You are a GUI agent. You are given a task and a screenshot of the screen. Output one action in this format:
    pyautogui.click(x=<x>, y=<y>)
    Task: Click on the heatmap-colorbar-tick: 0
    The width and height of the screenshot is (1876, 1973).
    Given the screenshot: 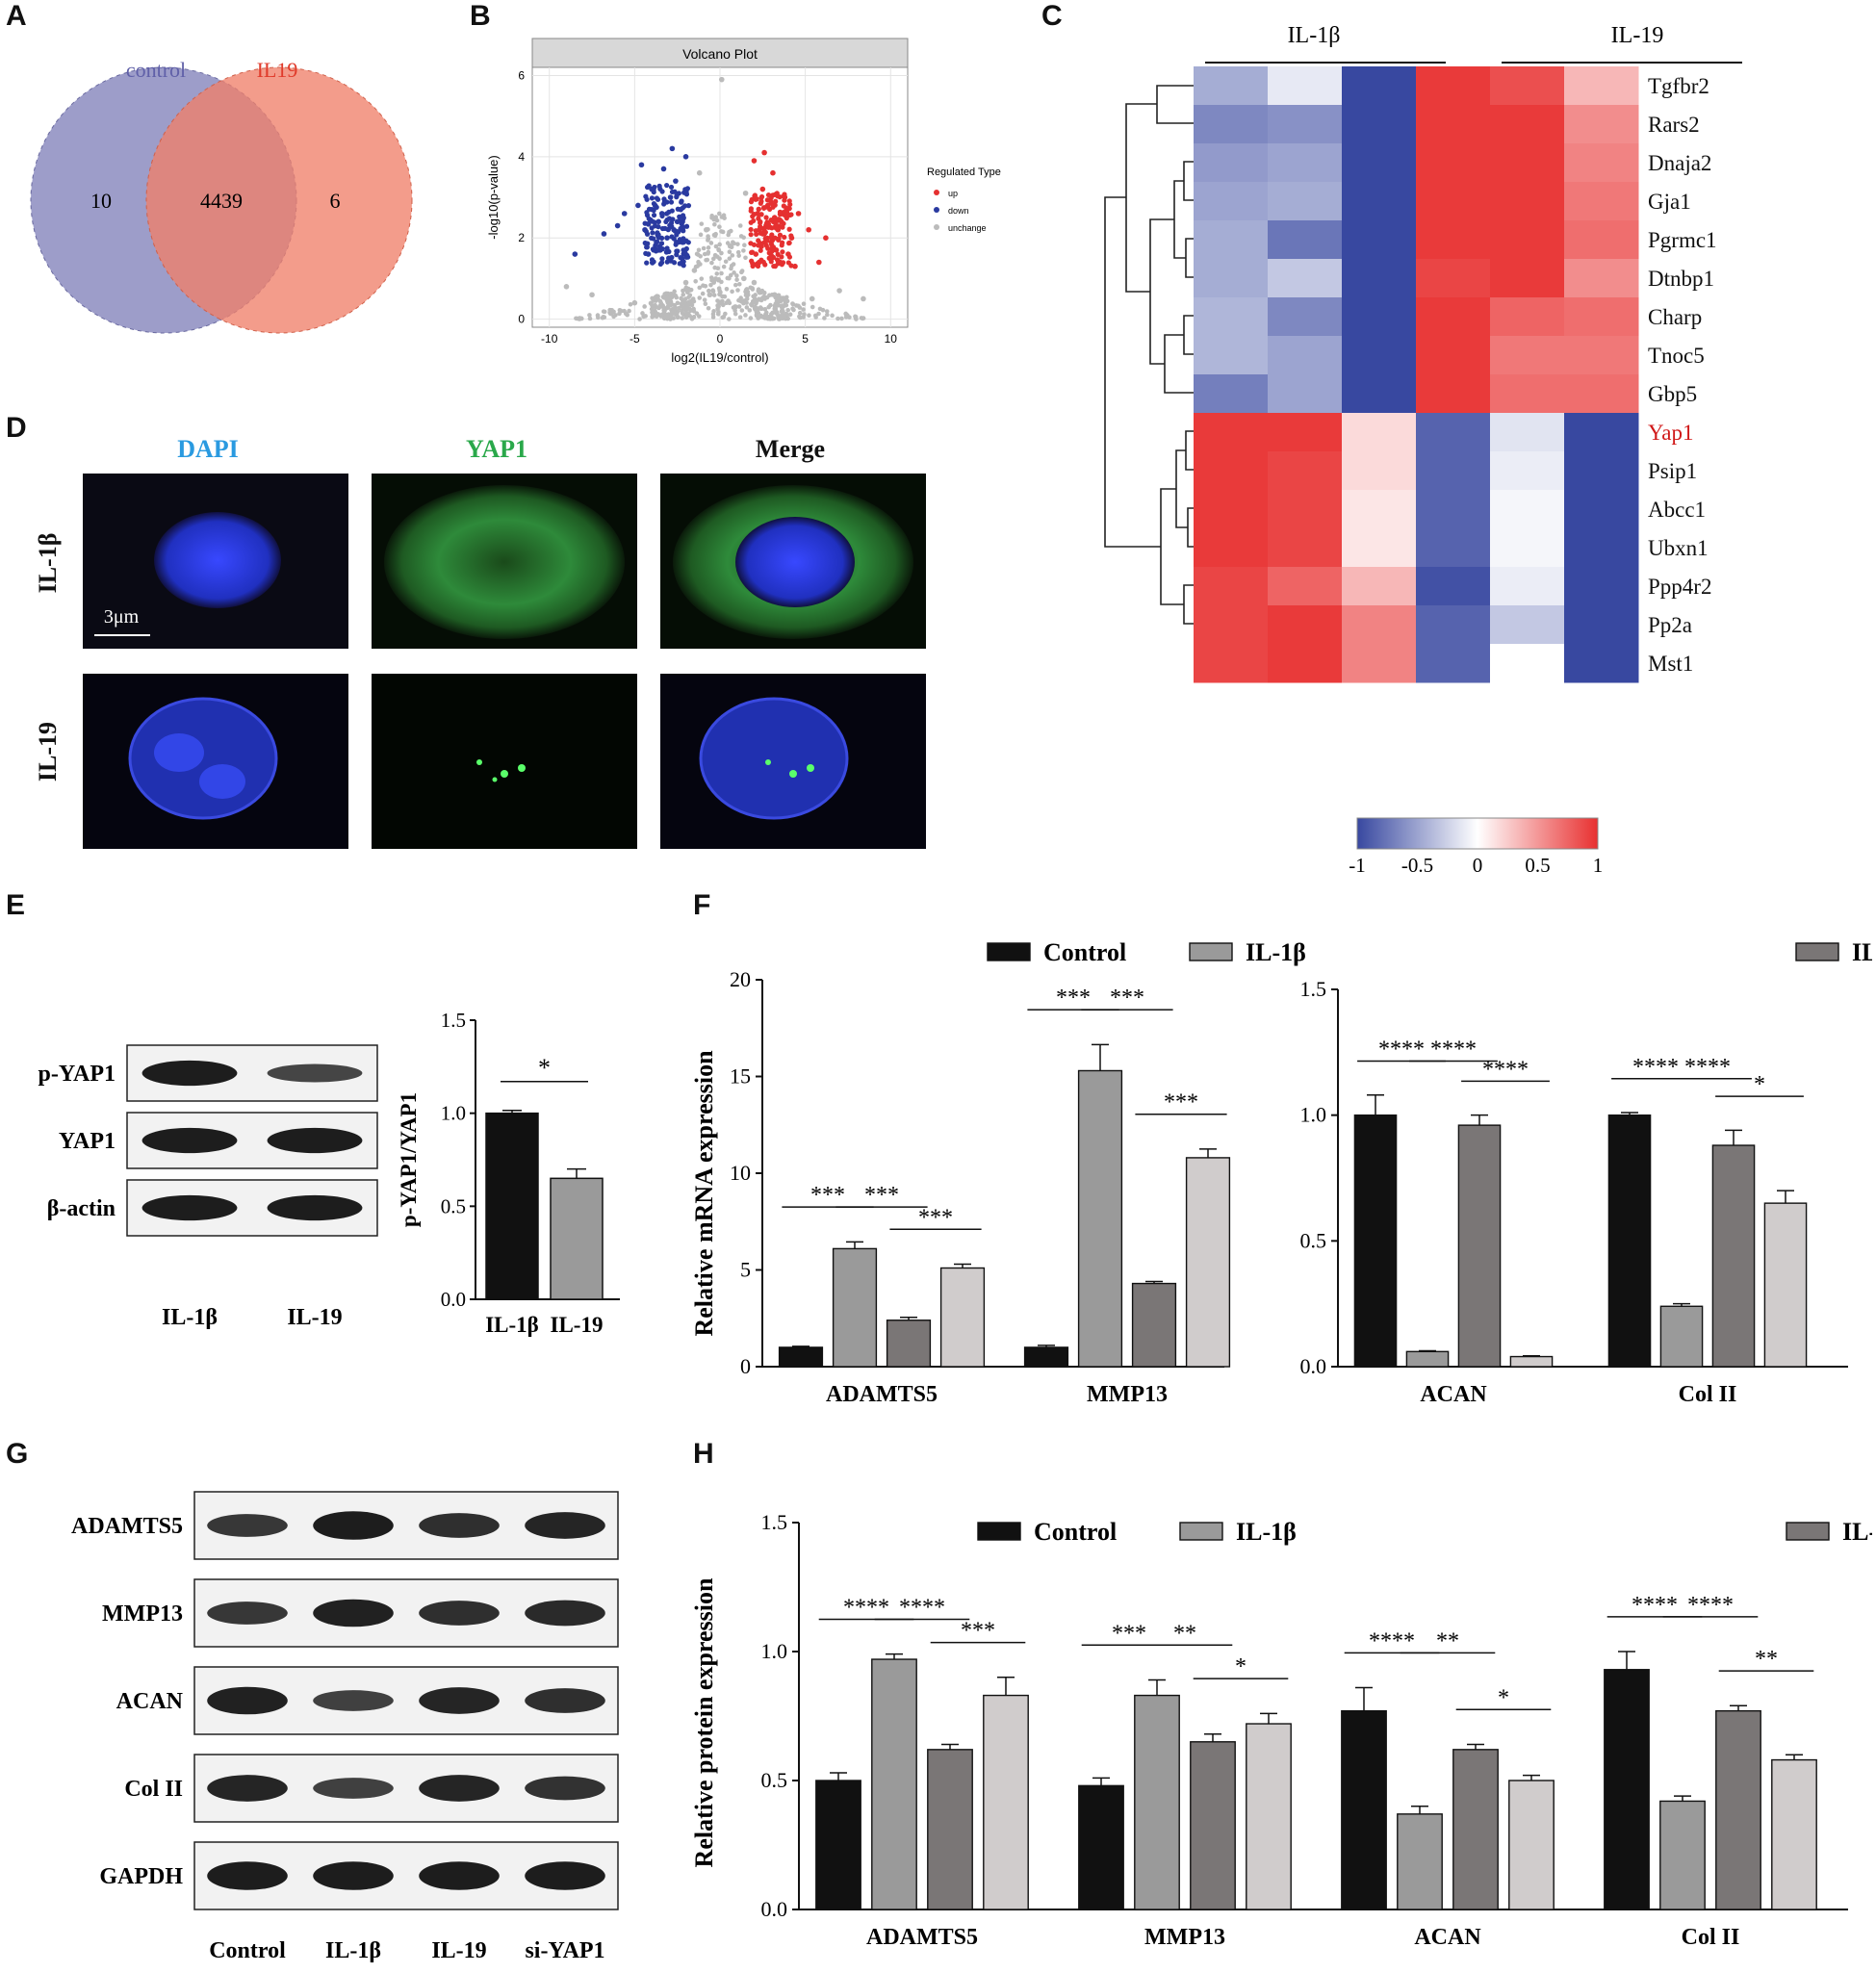 What is the action you would take?
    pyautogui.click(x=1478, y=865)
    